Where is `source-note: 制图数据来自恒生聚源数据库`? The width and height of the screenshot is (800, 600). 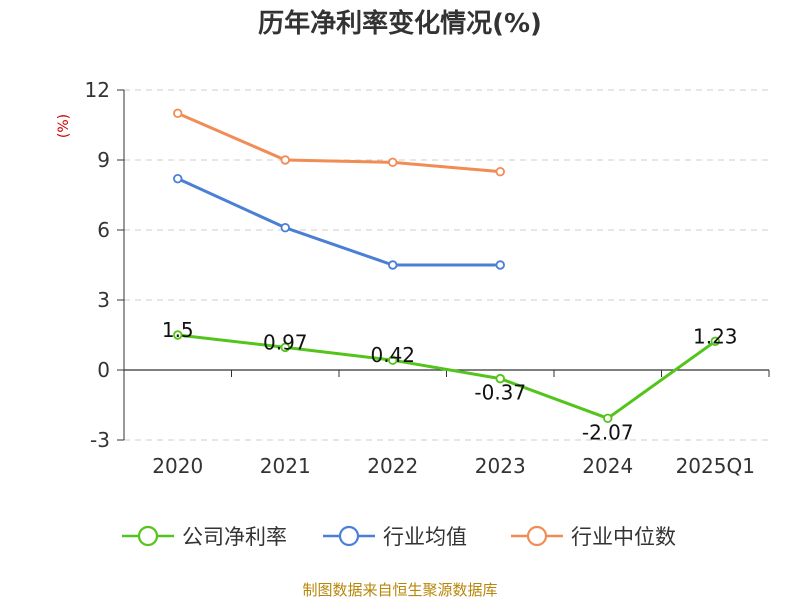
source-note: 制图数据来自恒生聚源数据库 is located at coordinates (399, 590).